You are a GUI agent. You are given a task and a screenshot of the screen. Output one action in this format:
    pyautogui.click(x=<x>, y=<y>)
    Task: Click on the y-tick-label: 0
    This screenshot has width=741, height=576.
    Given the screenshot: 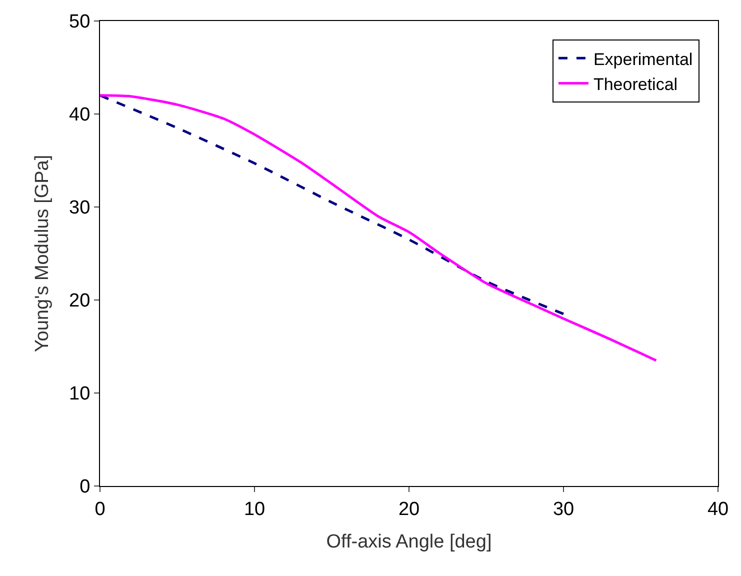 What is the action you would take?
    pyautogui.click(x=85, y=487)
    